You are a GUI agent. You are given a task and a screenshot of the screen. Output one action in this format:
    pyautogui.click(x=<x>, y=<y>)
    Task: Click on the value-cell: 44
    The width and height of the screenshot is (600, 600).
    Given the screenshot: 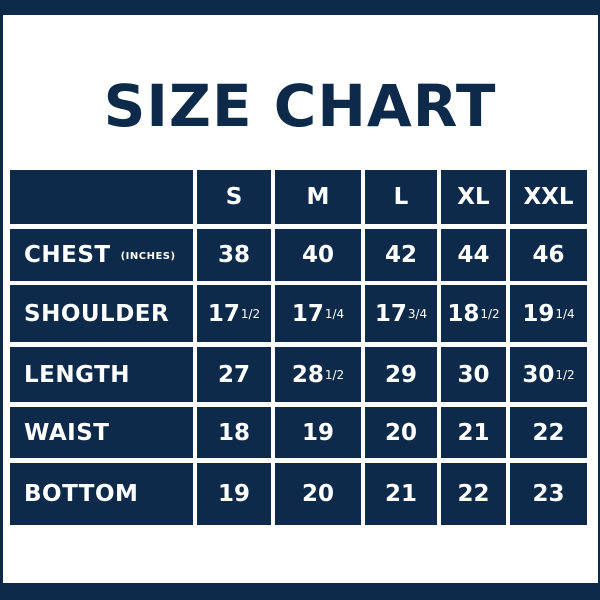 What is the action you would take?
    pyautogui.click(x=473, y=255)
    